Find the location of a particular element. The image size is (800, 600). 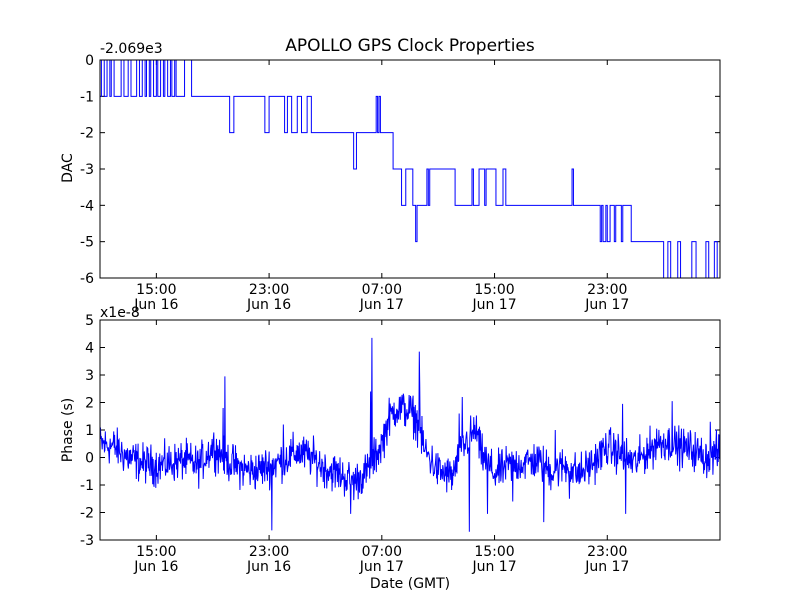

phase-ytick-label: -2 is located at coordinates (87, 514).